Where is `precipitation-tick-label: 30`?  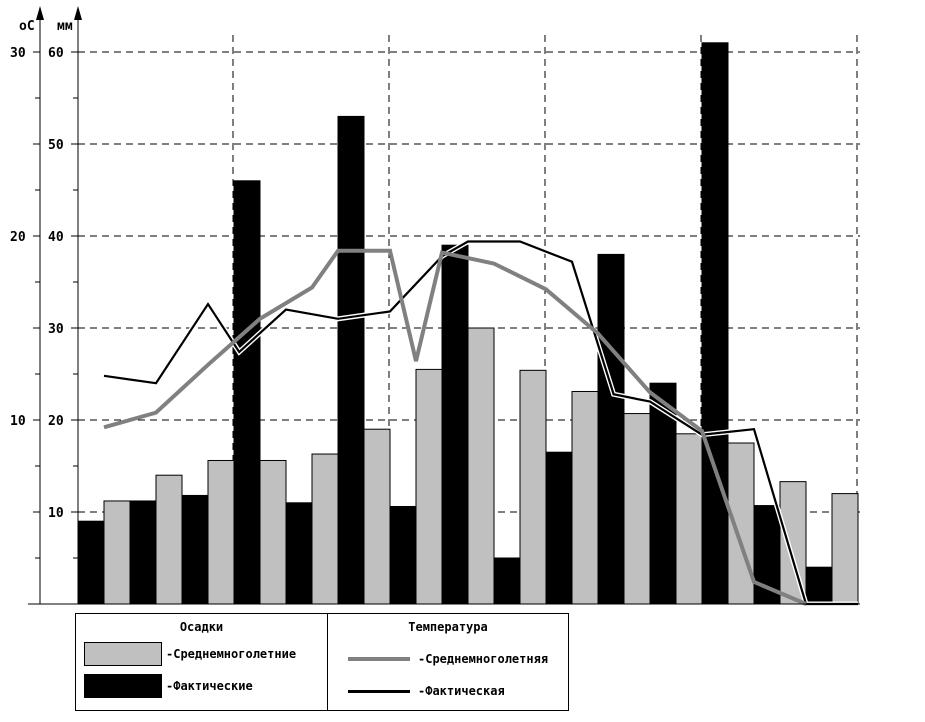
precipitation-tick-label: 30 is located at coordinates (56, 329).